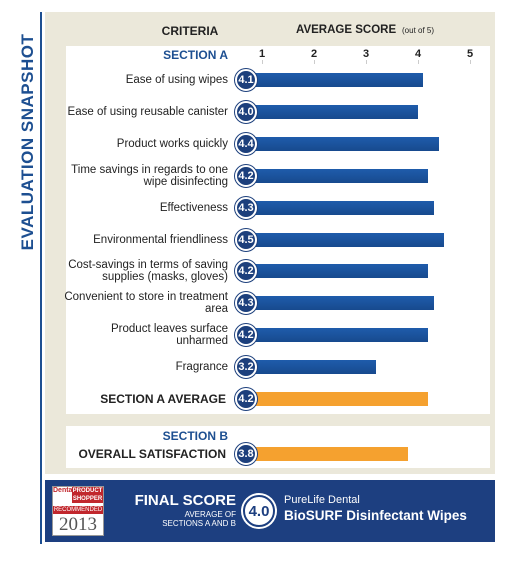  I want to click on category-label: Effectiveness, so click(193, 207).